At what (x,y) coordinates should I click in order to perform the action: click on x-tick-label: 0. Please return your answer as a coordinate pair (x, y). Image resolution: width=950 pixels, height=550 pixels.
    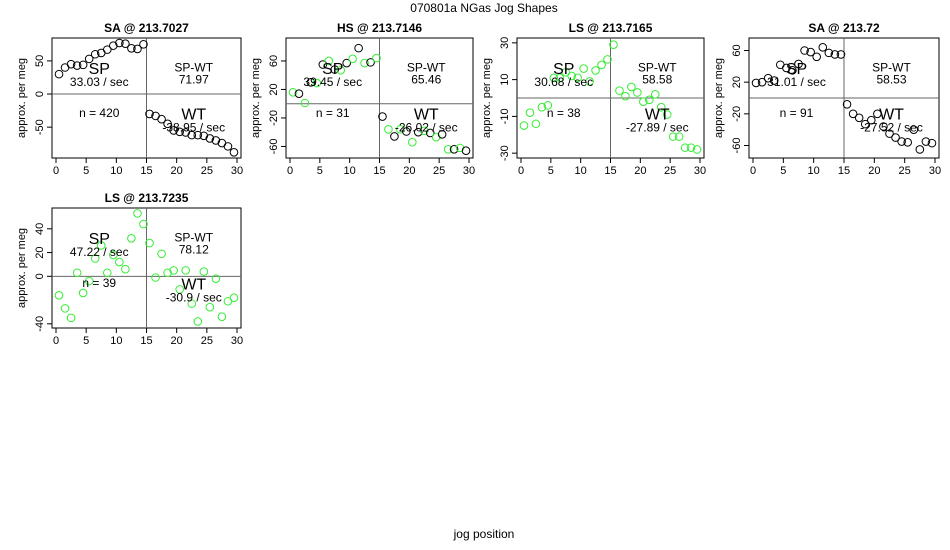
    Looking at the image, I should click on (56, 171).